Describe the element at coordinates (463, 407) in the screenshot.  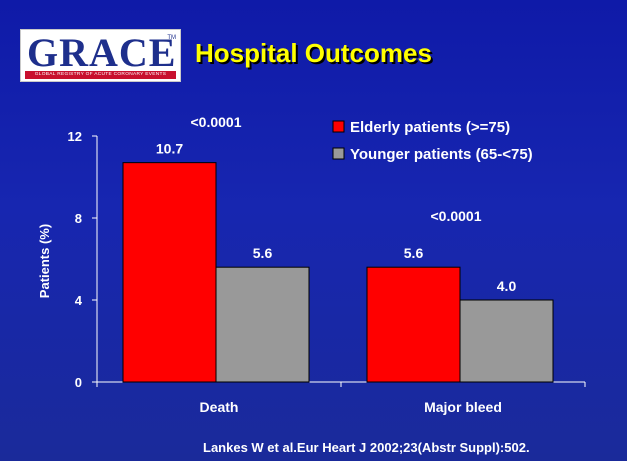
I see `x-tick-label: Major bleed` at that location.